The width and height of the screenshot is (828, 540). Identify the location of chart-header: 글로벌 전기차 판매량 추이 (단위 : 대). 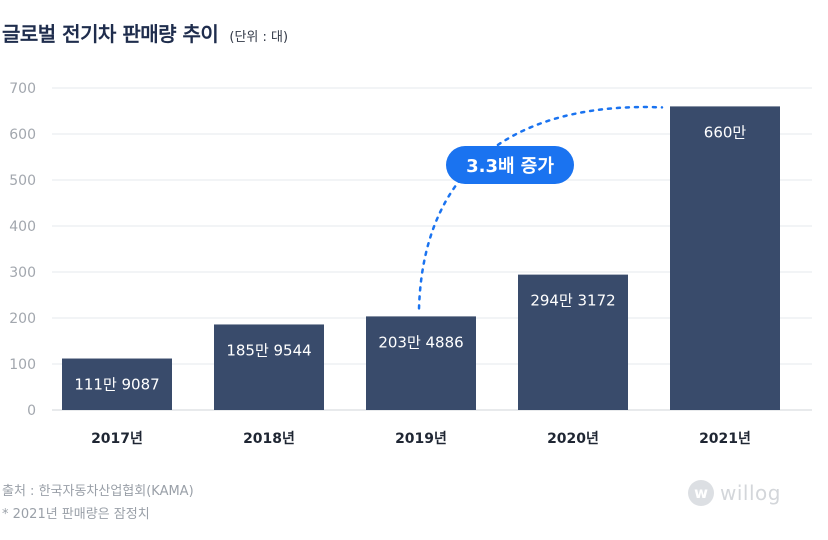
(145, 32).